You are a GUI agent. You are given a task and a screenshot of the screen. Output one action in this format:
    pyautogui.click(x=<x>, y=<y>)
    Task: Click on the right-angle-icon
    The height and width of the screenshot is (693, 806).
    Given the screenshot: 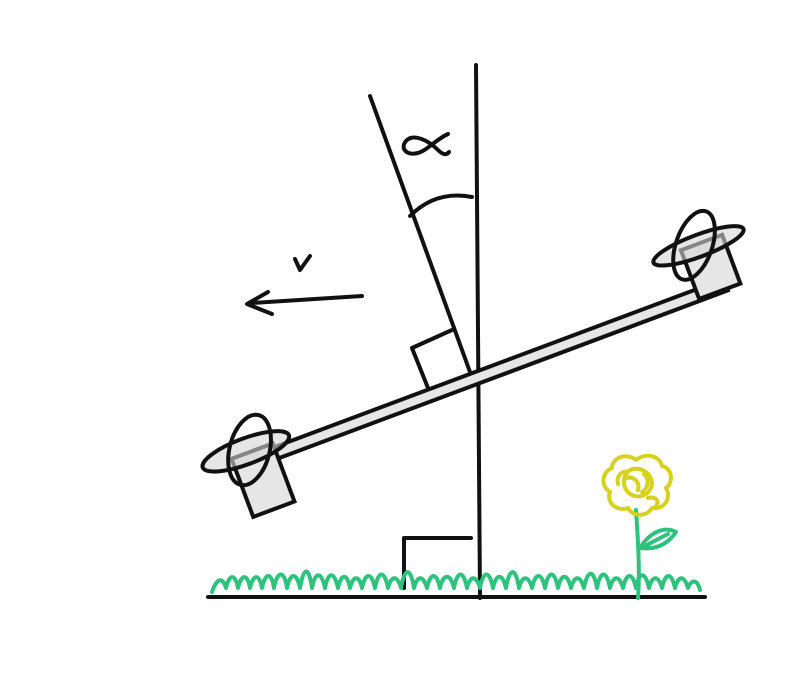 What is the action you would take?
    pyautogui.click(x=432, y=359)
    